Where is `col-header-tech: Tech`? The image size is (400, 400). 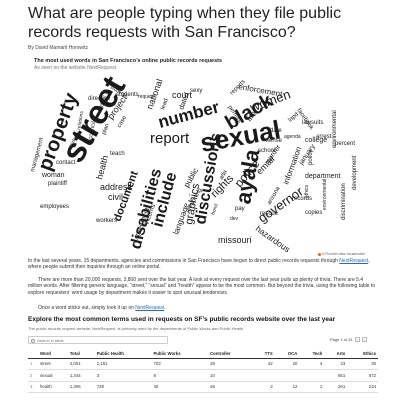
col-header-tech: Tech is located at coordinates (311, 353).